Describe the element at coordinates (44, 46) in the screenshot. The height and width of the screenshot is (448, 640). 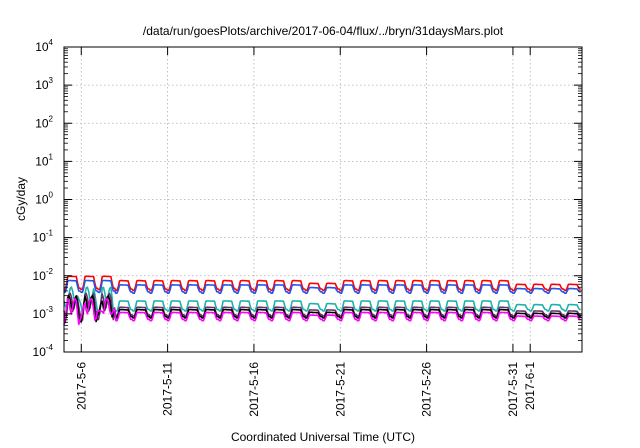
I see `y-tick-label: 10⁴` at that location.